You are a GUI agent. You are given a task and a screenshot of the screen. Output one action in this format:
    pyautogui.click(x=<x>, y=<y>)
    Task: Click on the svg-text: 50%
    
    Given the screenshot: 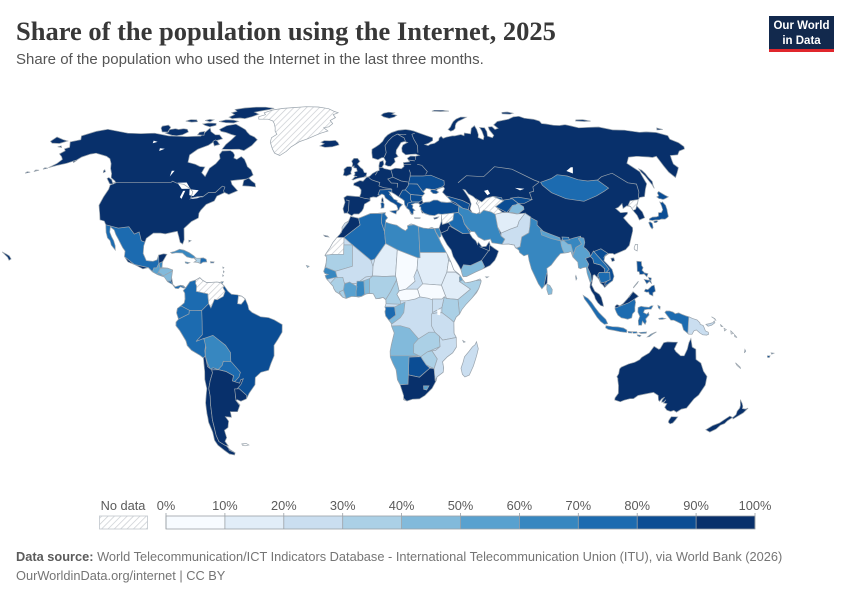 What is the action you would take?
    pyautogui.click(x=461, y=505)
    